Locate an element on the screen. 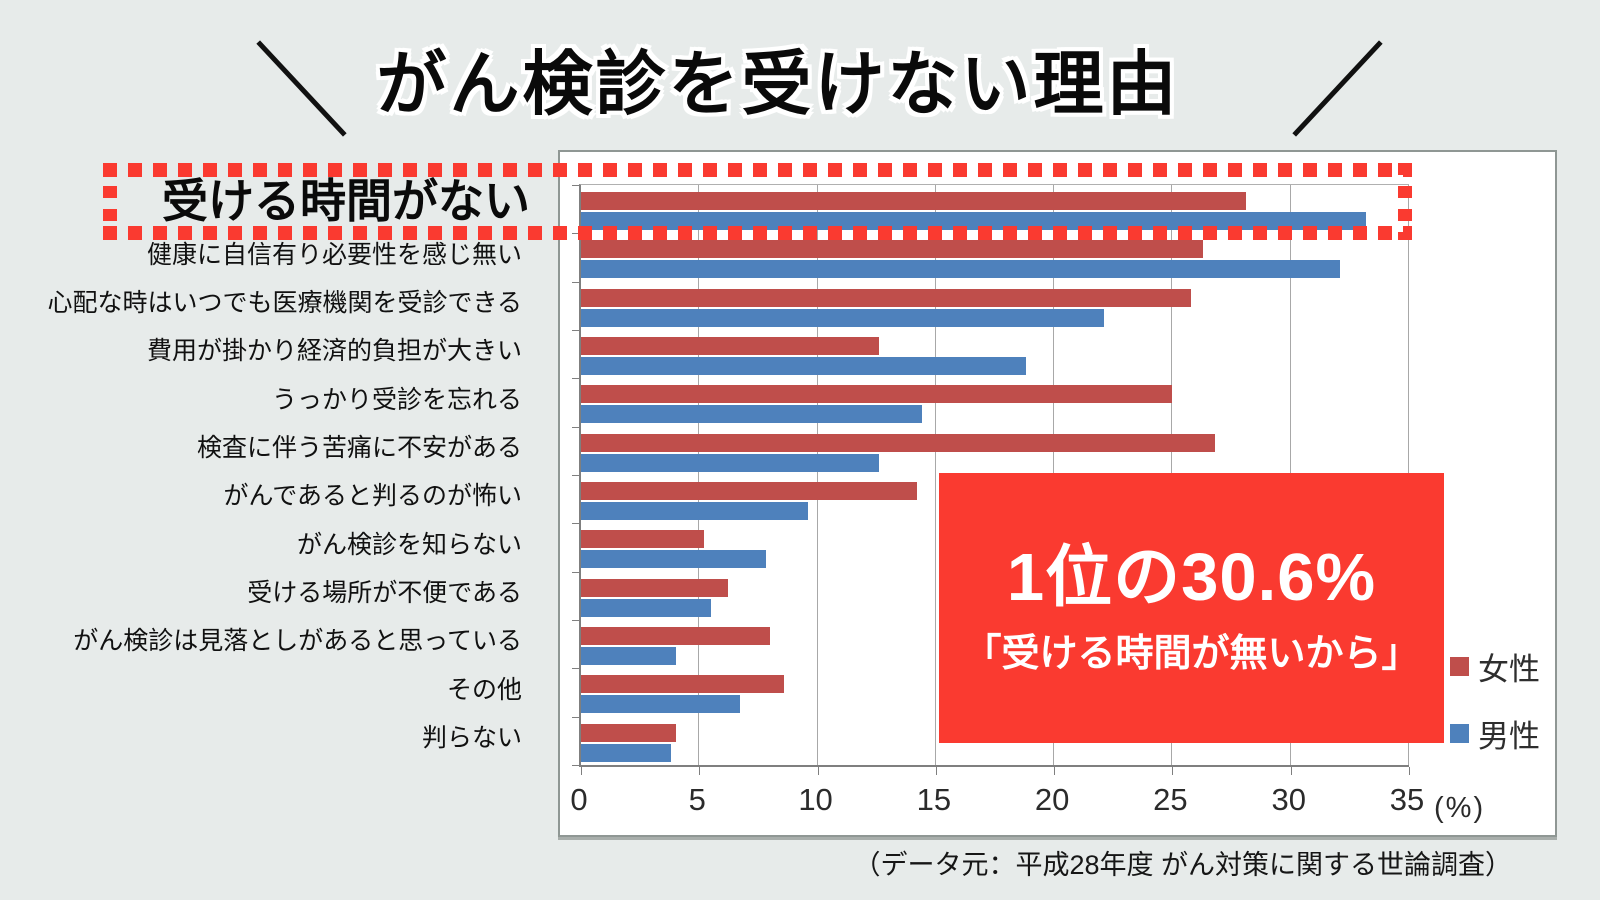  category-label-6: がんであると判るのが怖い is located at coordinates (372, 496).